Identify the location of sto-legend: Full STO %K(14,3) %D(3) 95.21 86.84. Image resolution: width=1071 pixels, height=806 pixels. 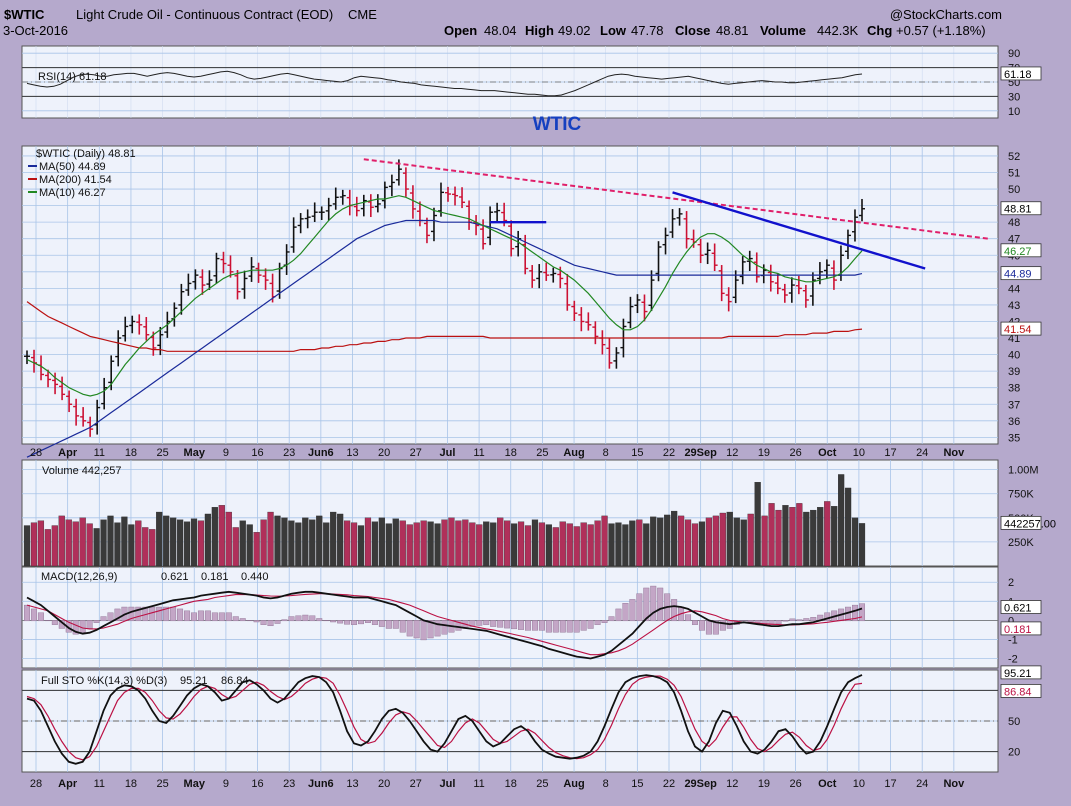
(145, 681).